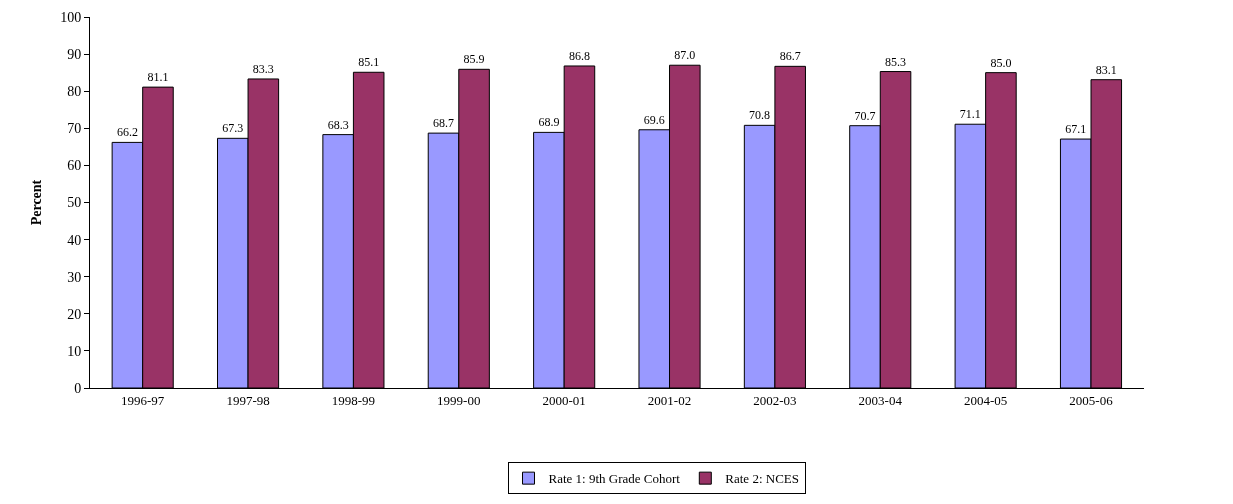  What do you see at coordinates (459, 400) in the screenshot?
I see `x-tick-label: 1999-00` at bounding box center [459, 400].